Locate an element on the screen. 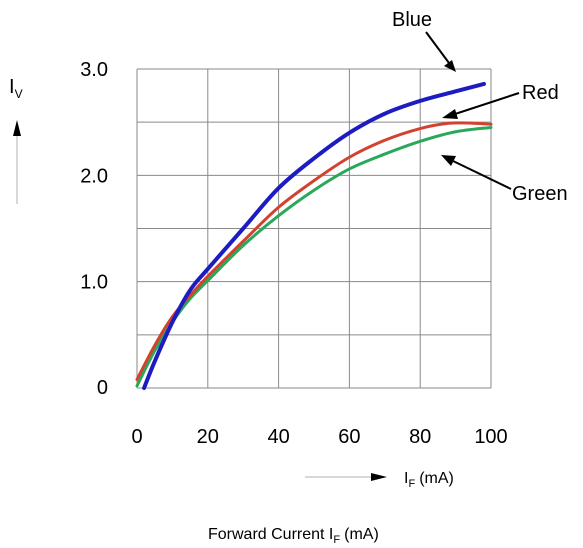 The height and width of the screenshot is (548, 583). x-tick-label: 80 is located at coordinates (420, 437).